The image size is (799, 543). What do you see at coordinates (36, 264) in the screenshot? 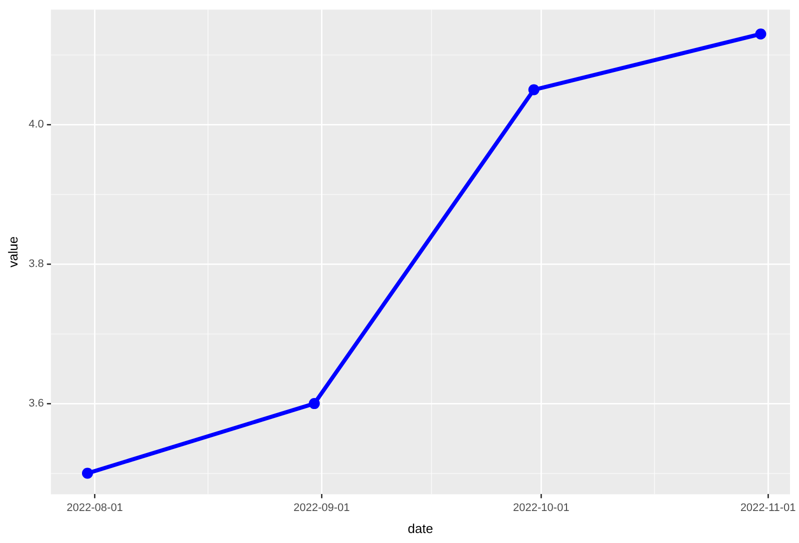
I see `y-tick-label: 3.8` at bounding box center [36, 264].